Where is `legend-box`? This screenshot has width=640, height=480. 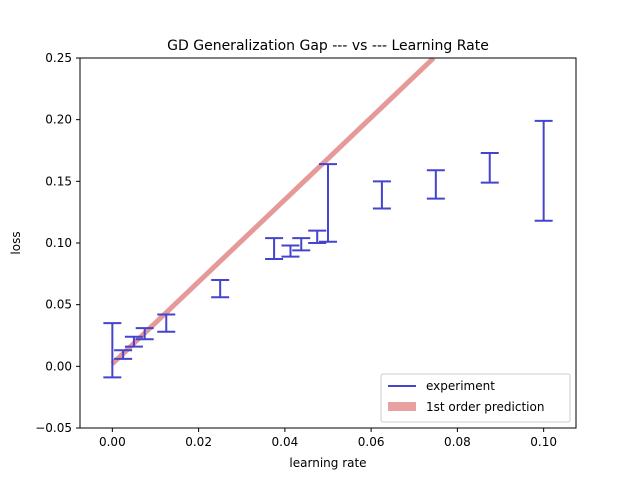 legend-box is located at coordinates (475, 398).